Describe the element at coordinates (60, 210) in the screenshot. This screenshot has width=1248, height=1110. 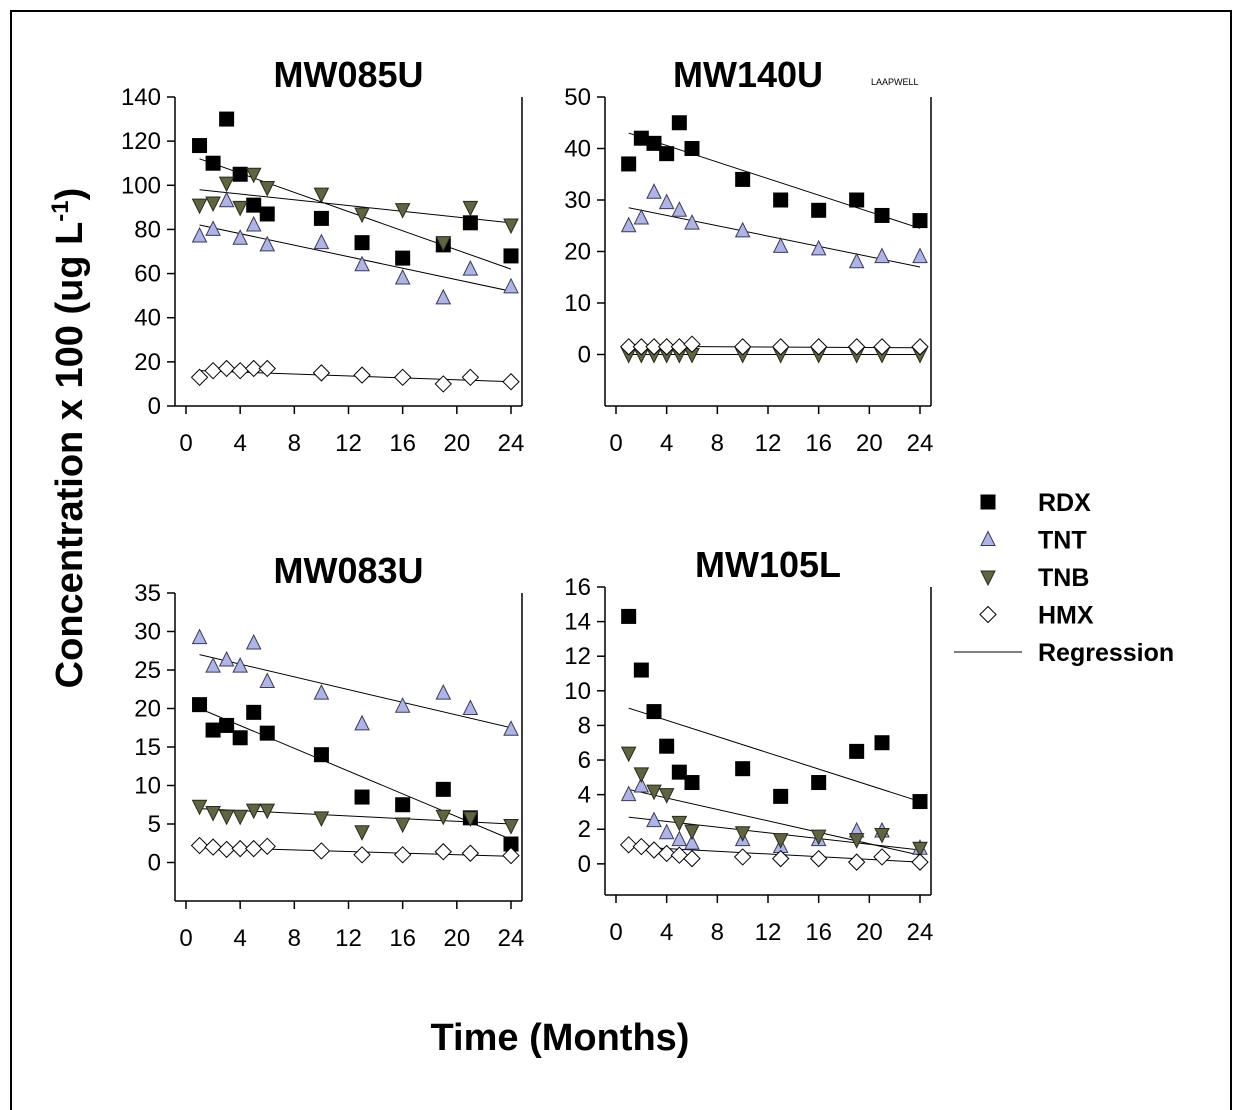
I see `y-axis-title-superscript: -1` at that location.